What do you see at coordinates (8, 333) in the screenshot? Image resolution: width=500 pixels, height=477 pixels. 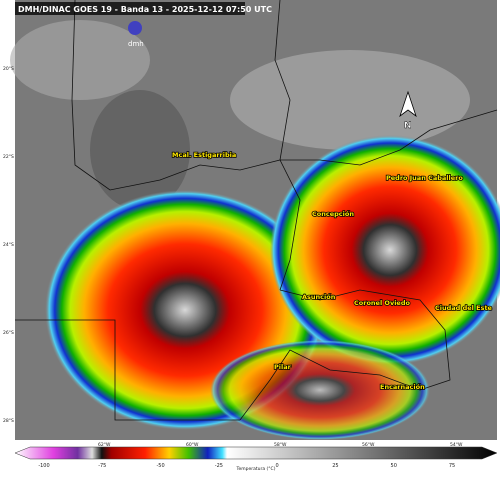 I see `latitude-label: 26°S` at bounding box center [8, 333].